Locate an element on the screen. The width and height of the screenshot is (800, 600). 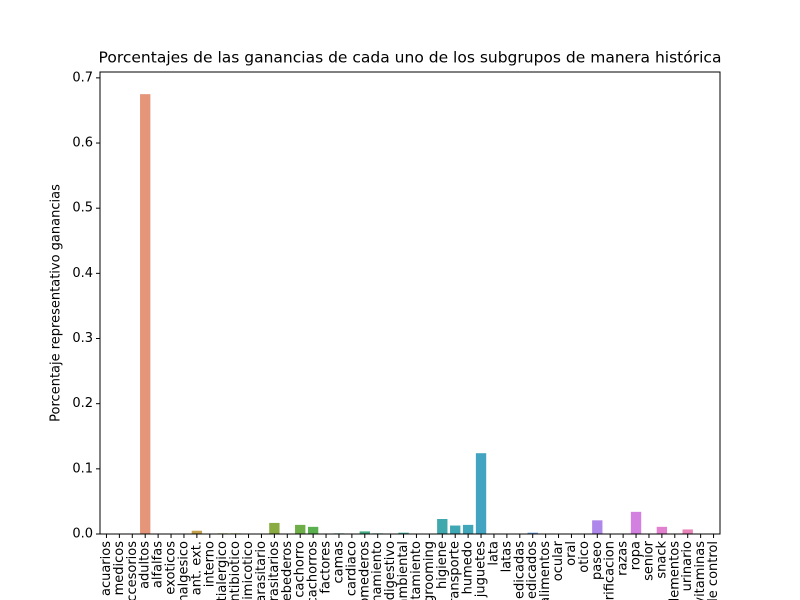
x-tick-label: acuarios is located at coordinates (106, 568).